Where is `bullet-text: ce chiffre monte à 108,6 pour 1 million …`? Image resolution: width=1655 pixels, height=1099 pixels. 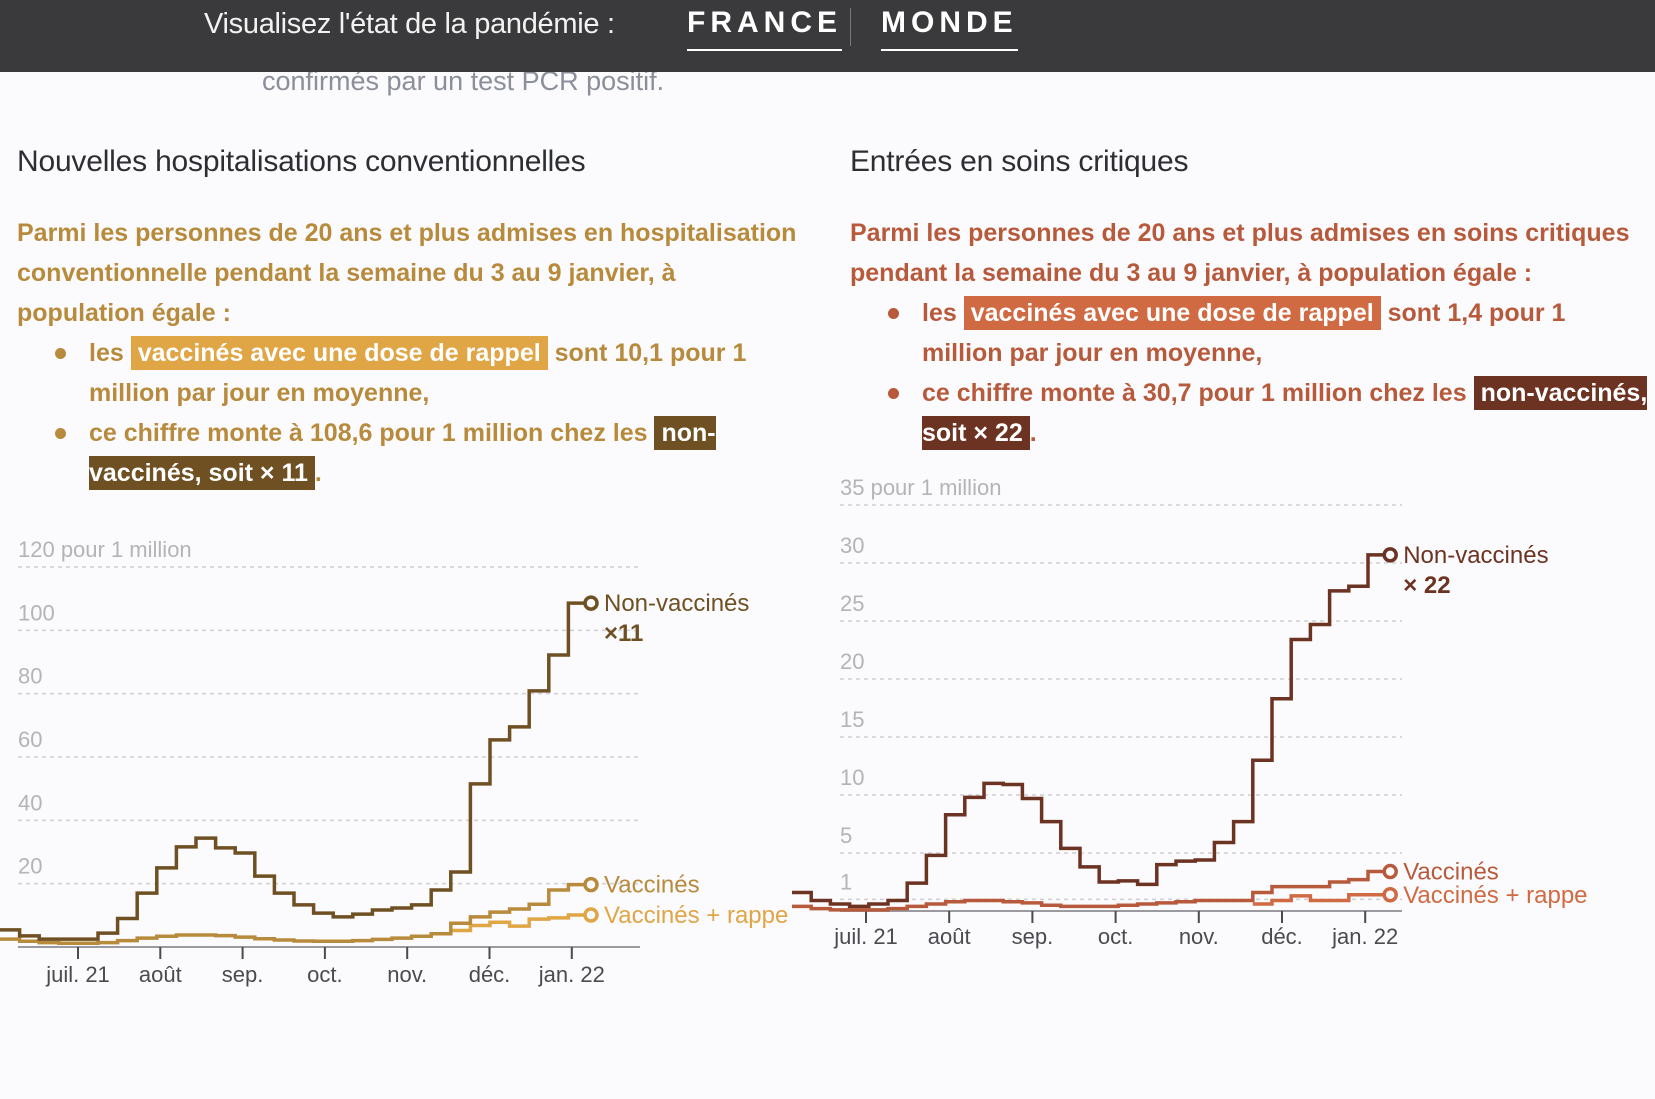
bullet-text: ce chiffre monte à 108,6 pour 1 million … is located at coordinates (372, 433).